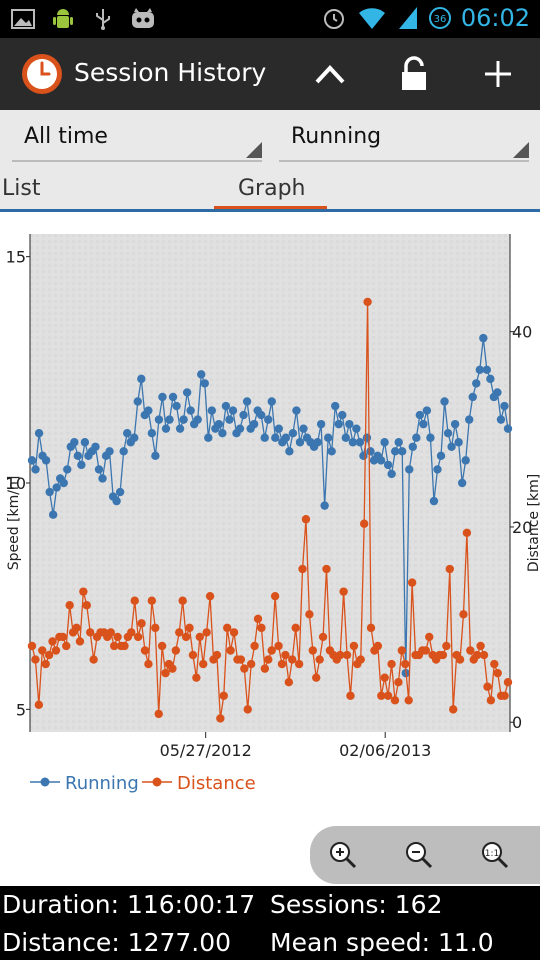 The image size is (540, 960). I want to click on gallery-icon, so click(23, 19).